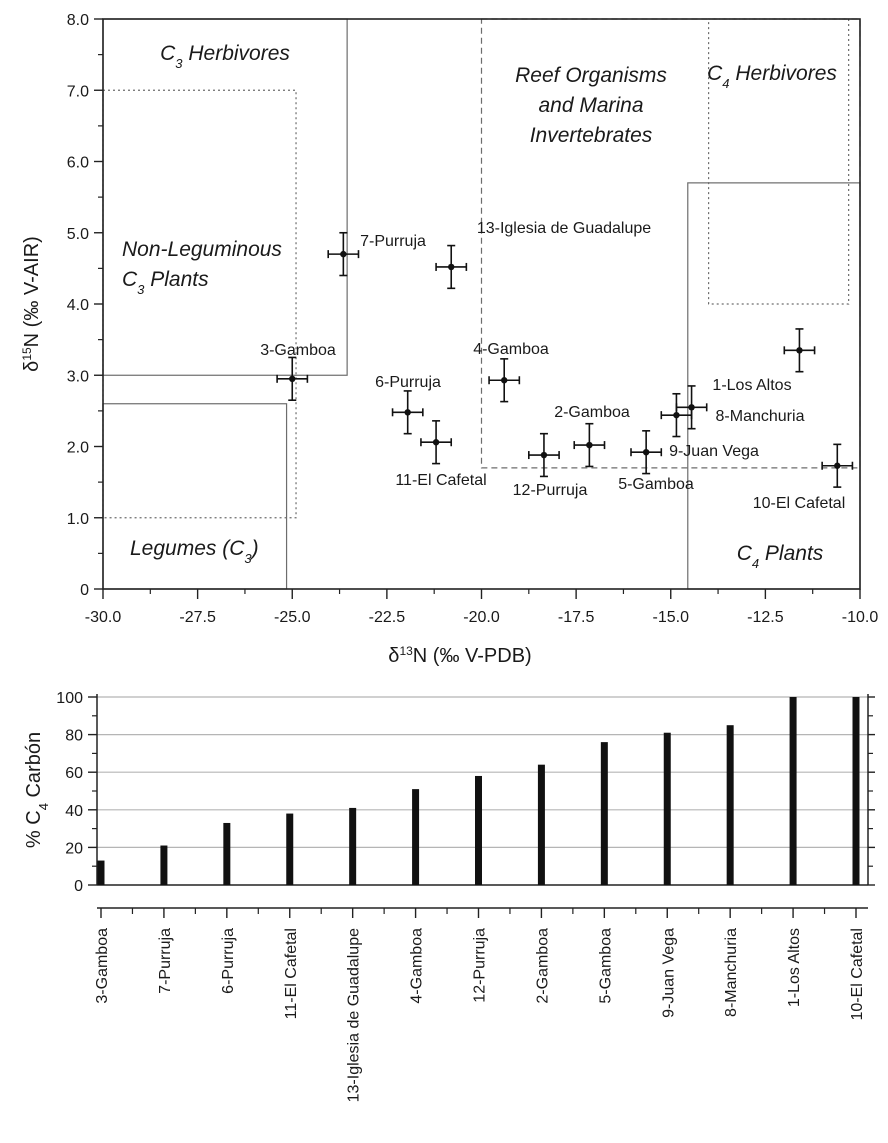 Image resolution: width=888 pixels, height=1143 pixels. Describe the element at coordinates (576, 617) in the screenshot. I see `x-tick-label: -17.5` at that location.